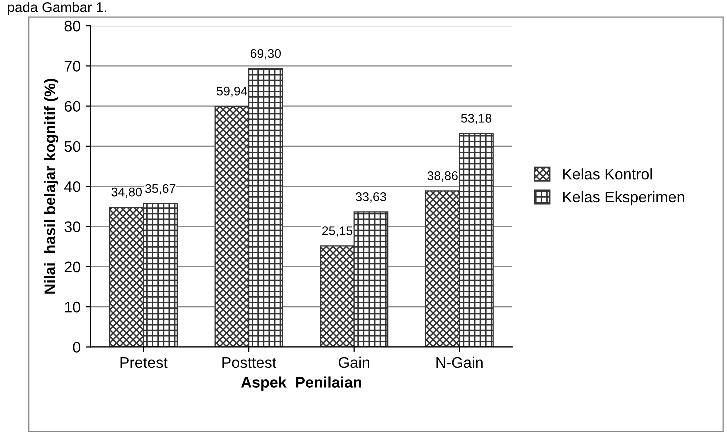 The width and height of the screenshot is (727, 434). What do you see at coordinates (51, 186) in the screenshot?
I see `y-axis-title: Nilai hasil belajar kognitif (%)` at bounding box center [51, 186].